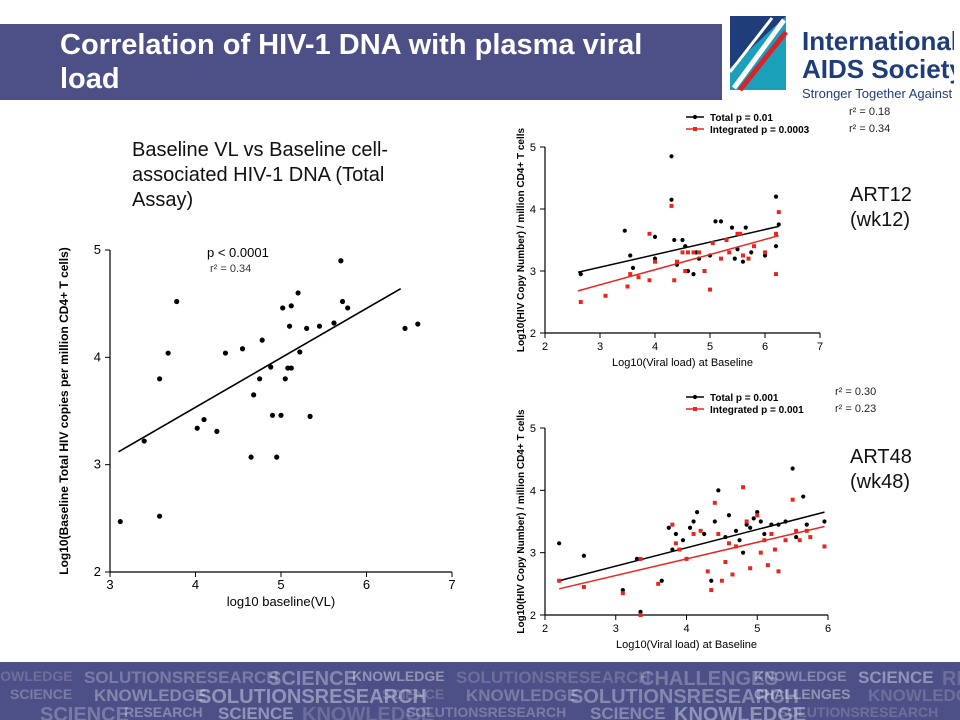 The height and width of the screenshot is (720, 960). I want to click on y-tick-label: 3, so click(533, 272).